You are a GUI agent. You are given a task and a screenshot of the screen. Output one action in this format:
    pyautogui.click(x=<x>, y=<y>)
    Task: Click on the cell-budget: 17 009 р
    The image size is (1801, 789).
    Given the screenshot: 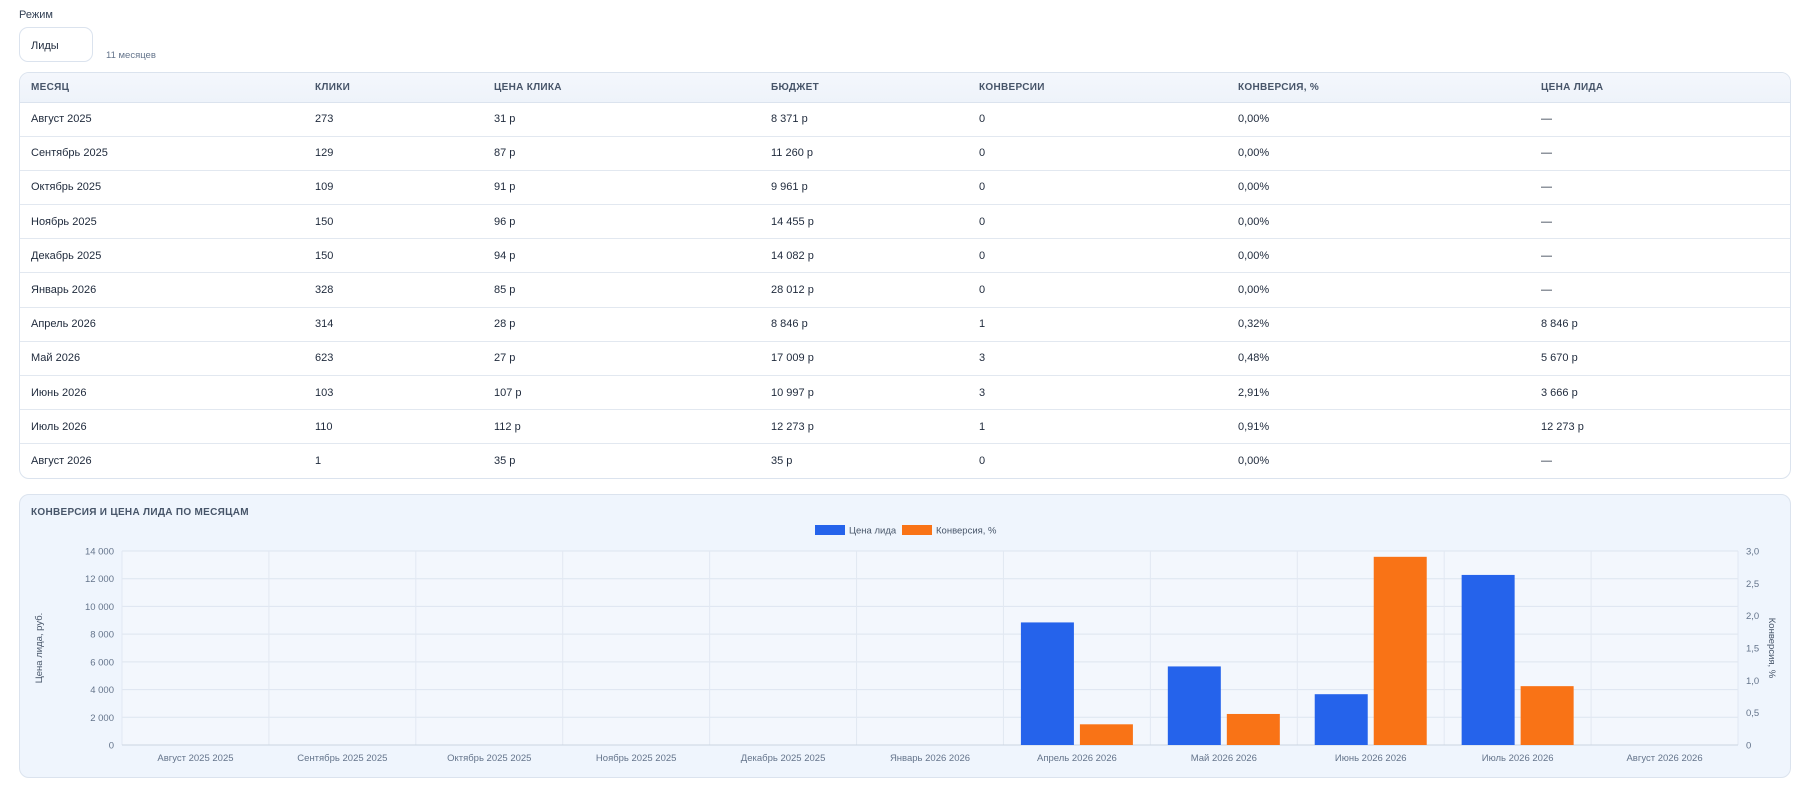 What is the action you would take?
    pyautogui.click(x=864, y=358)
    